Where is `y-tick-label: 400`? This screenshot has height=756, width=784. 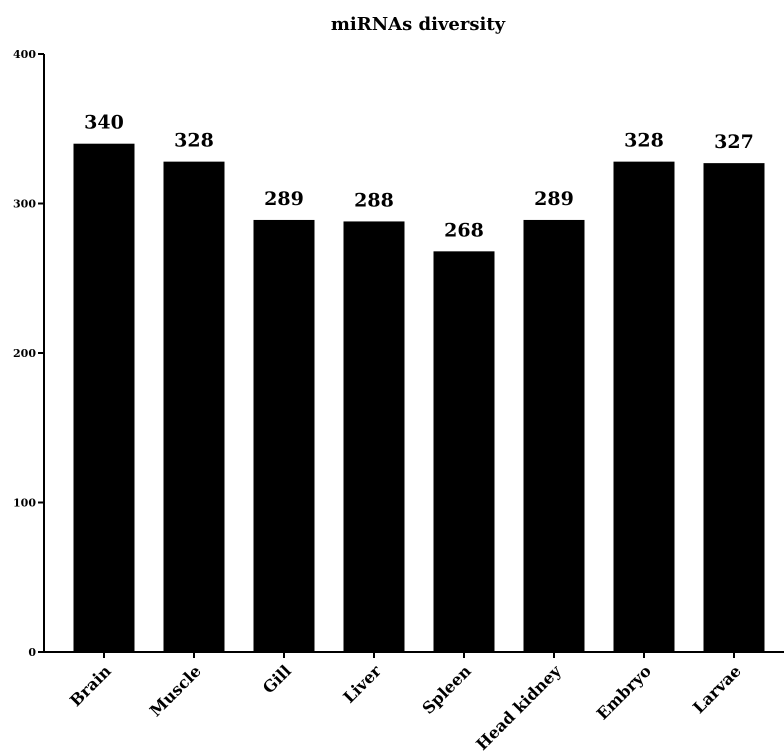 y-tick-label: 400 is located at coordinates (24, 54).